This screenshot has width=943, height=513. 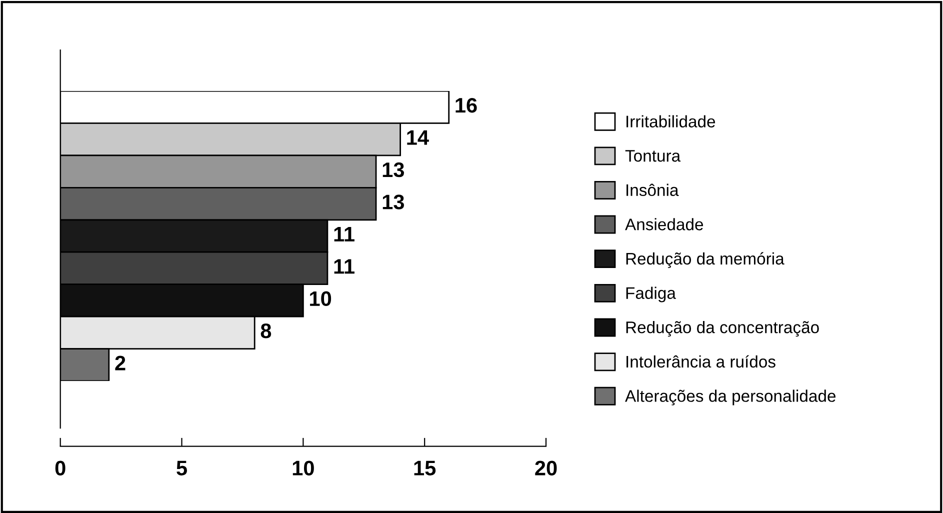 I want to click on legend-label: Fadiga, so click(x=651, y=294).